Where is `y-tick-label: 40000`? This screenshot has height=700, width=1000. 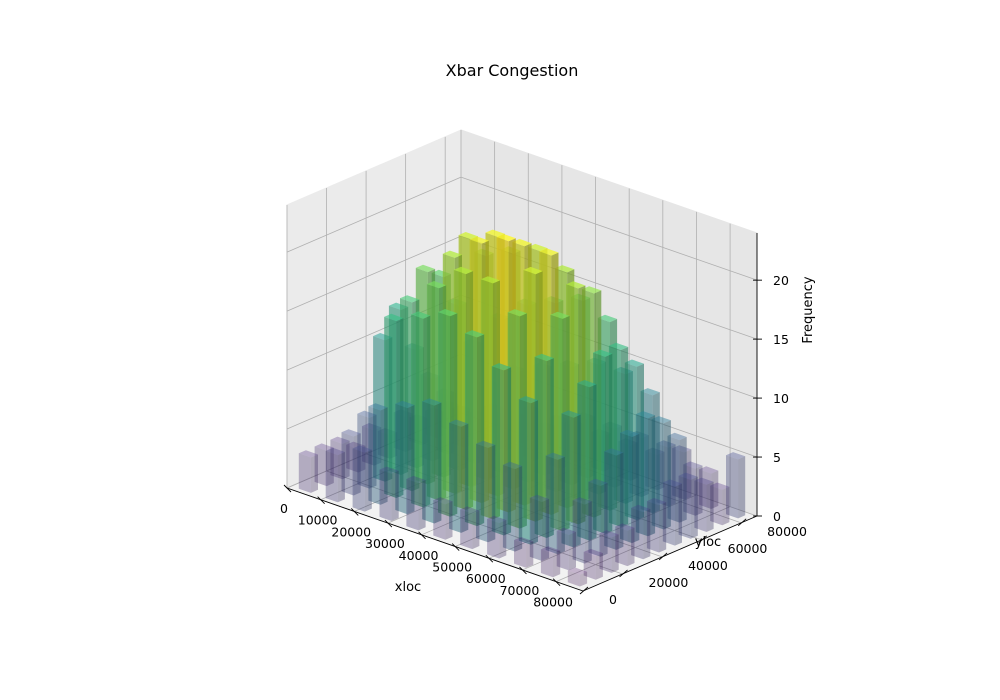
y-tick-label: 40000 is located at coordinates (708, 565).